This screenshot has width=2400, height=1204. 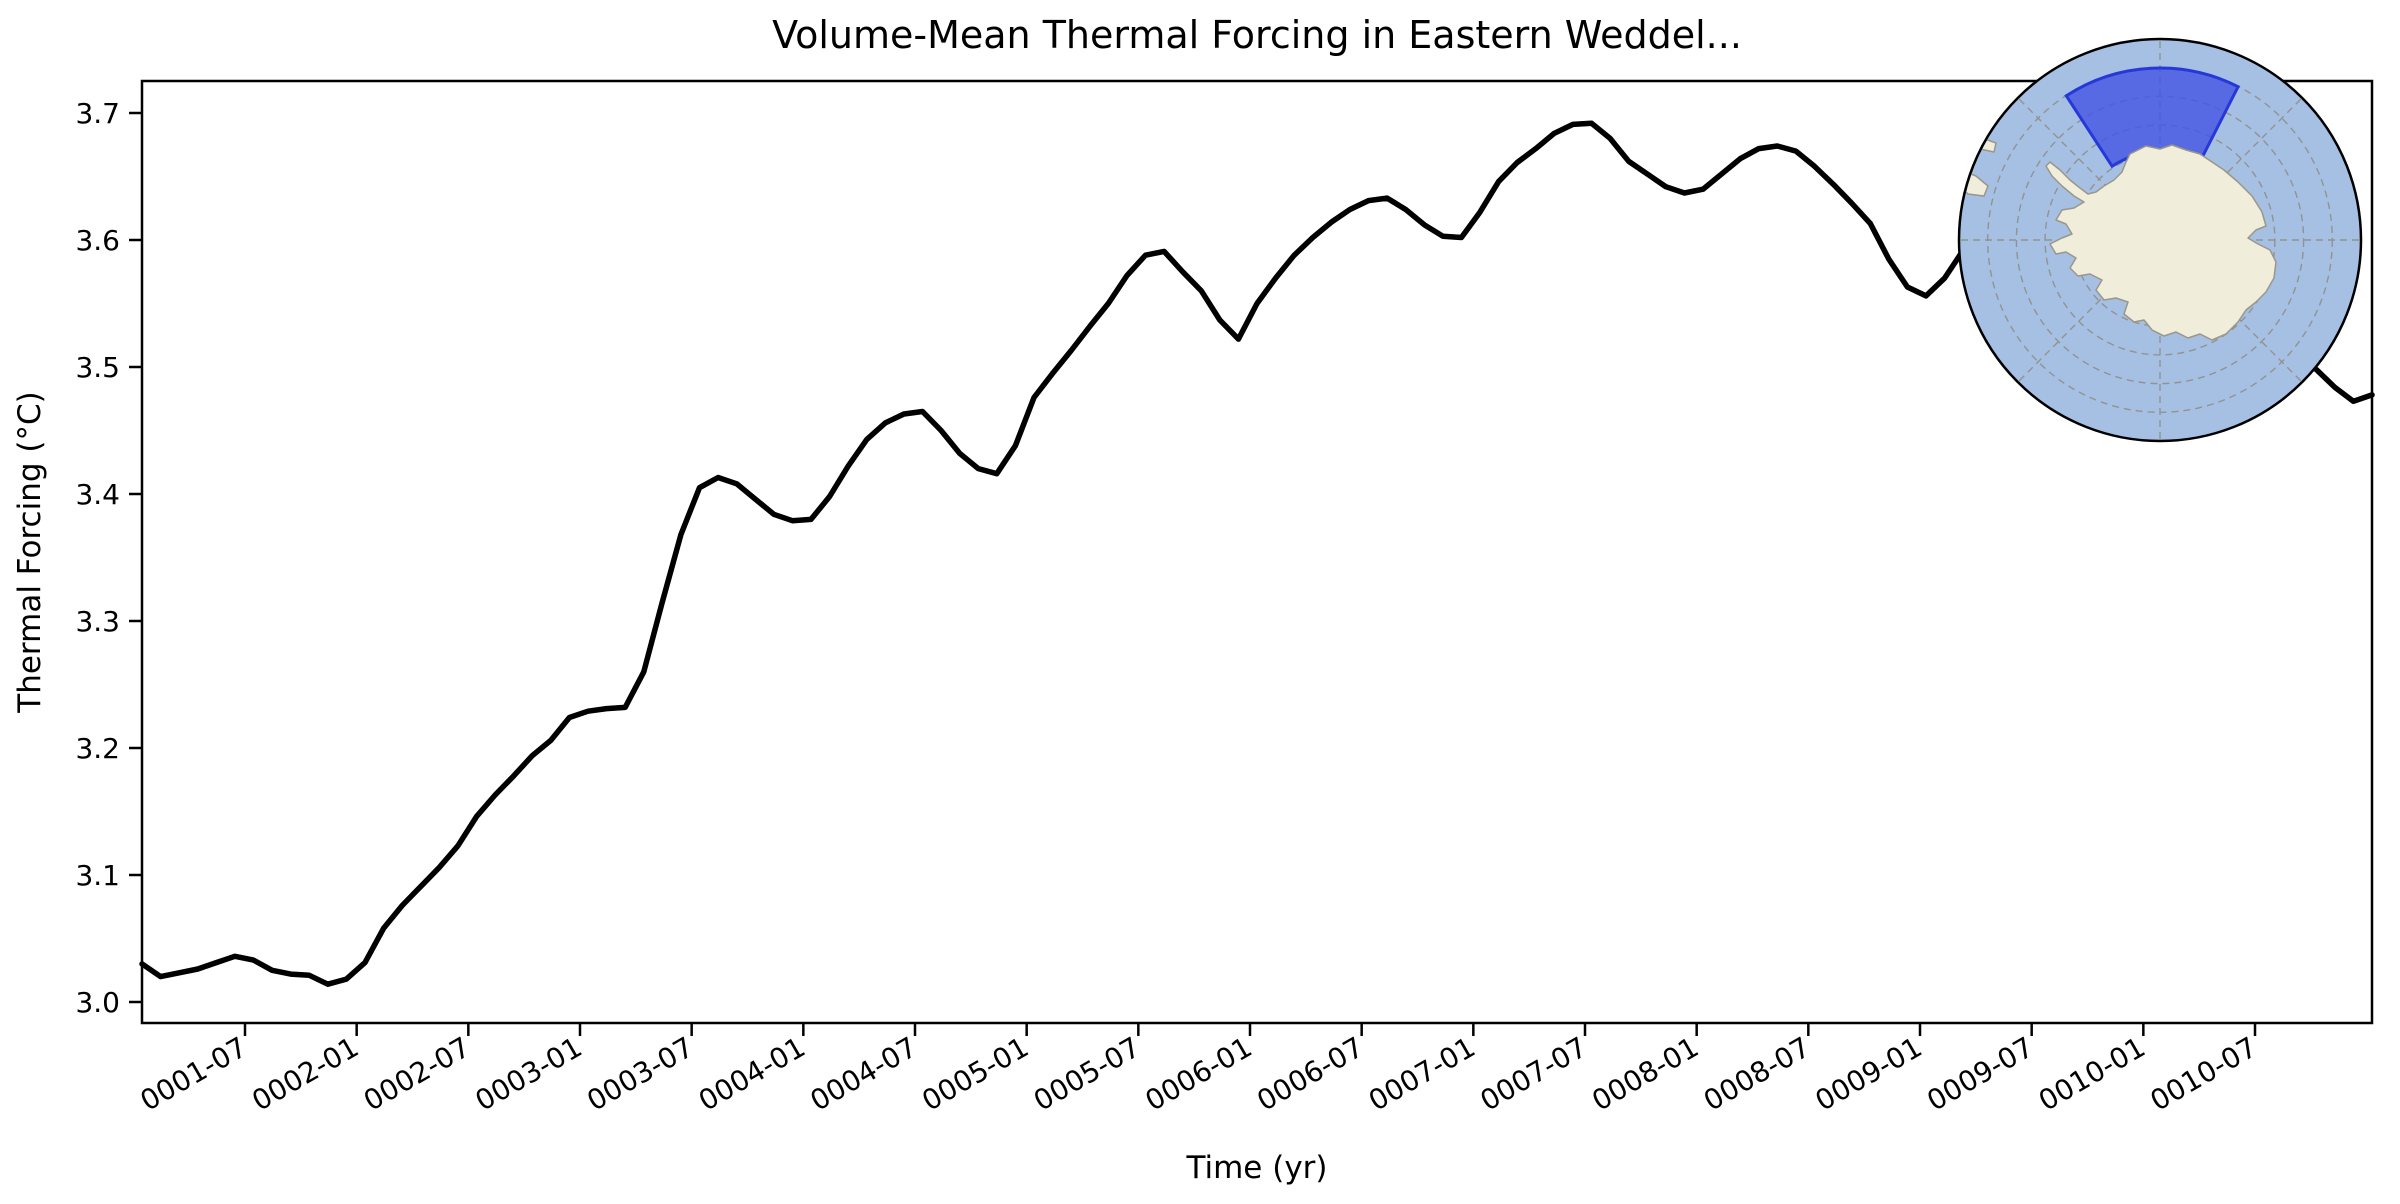 What do you see at coordinates (194, 1073) in the screenshot?
I see `x-tick-label: 0001-07` at bounding box center [194, 1073].